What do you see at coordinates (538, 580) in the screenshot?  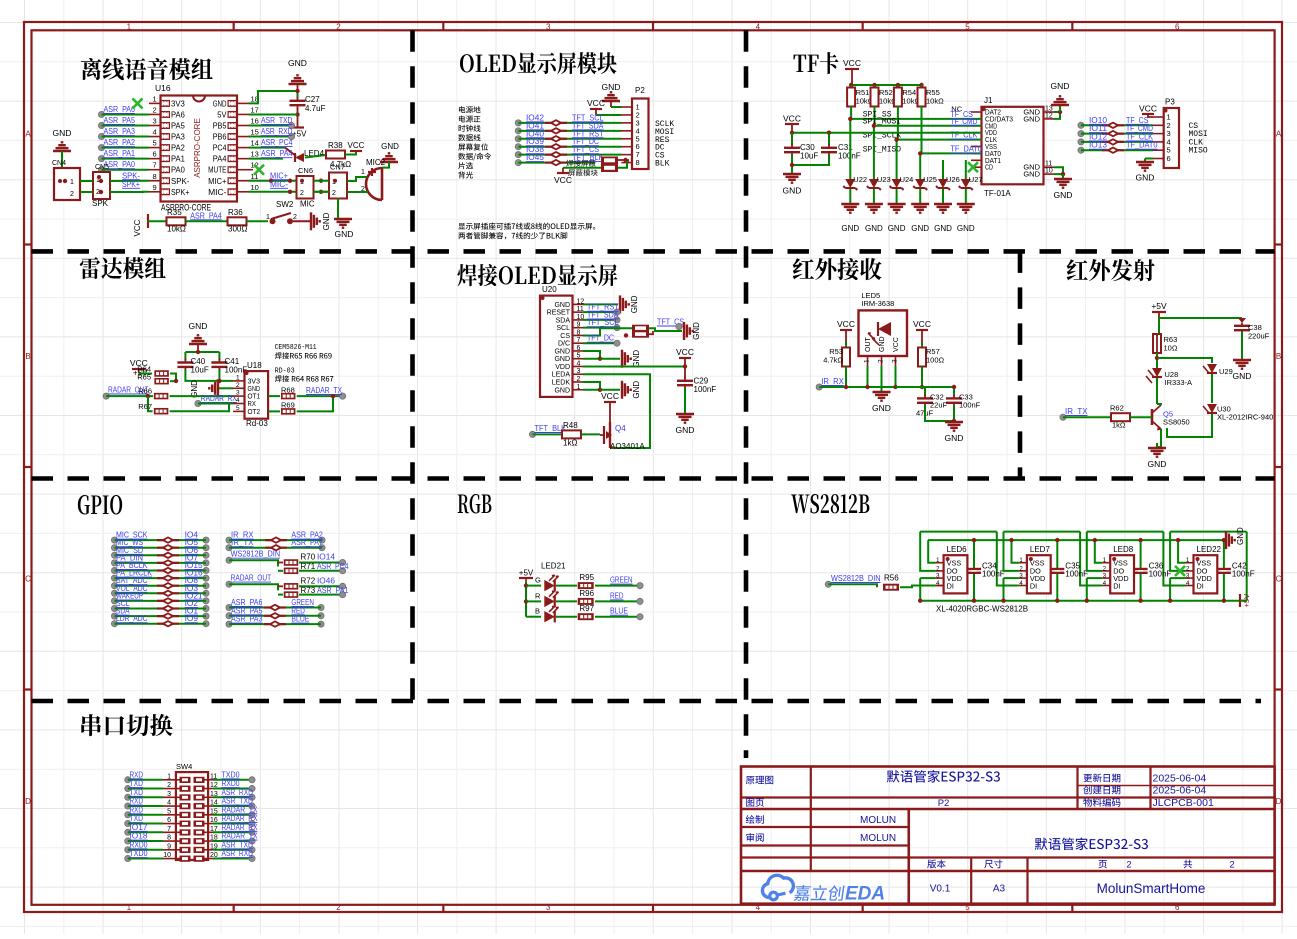 I see `svg-text: G` at bounding box center [538, 580].